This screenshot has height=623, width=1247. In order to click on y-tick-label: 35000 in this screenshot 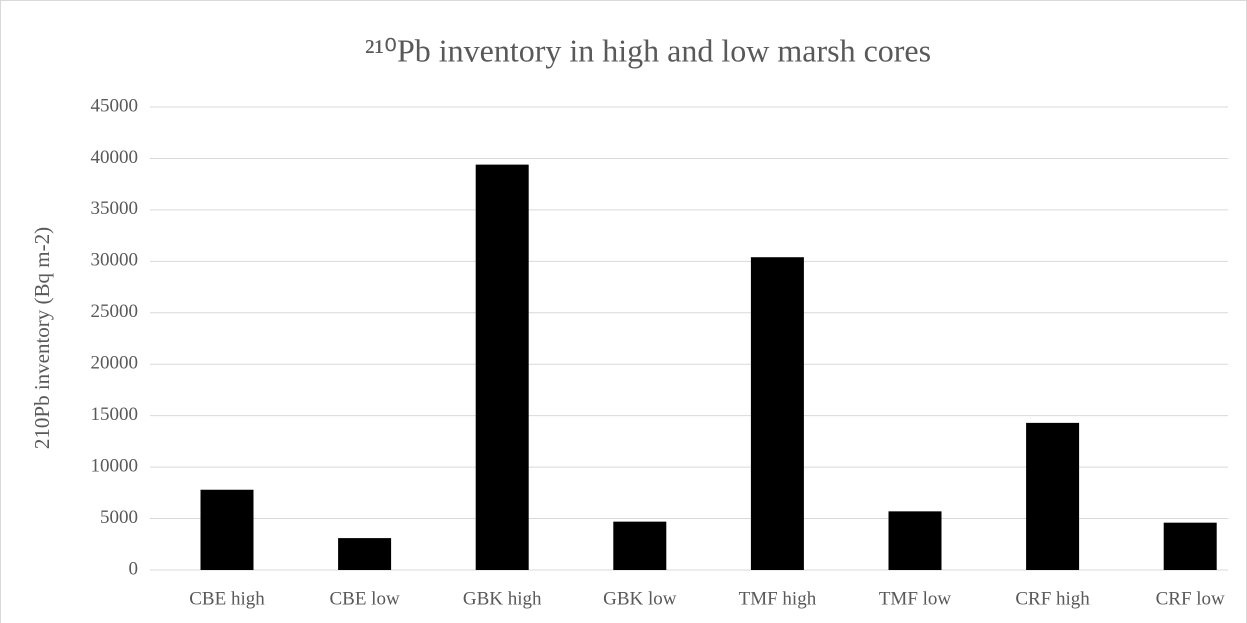, I will do `click(115, 208)`.